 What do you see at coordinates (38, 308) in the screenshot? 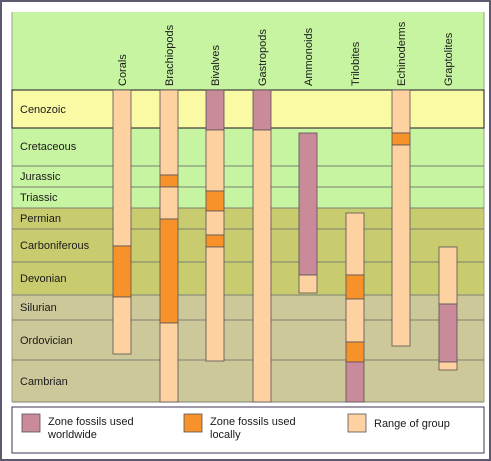
I see `label-silurian: Silurian` at bounding box center [38, 308].